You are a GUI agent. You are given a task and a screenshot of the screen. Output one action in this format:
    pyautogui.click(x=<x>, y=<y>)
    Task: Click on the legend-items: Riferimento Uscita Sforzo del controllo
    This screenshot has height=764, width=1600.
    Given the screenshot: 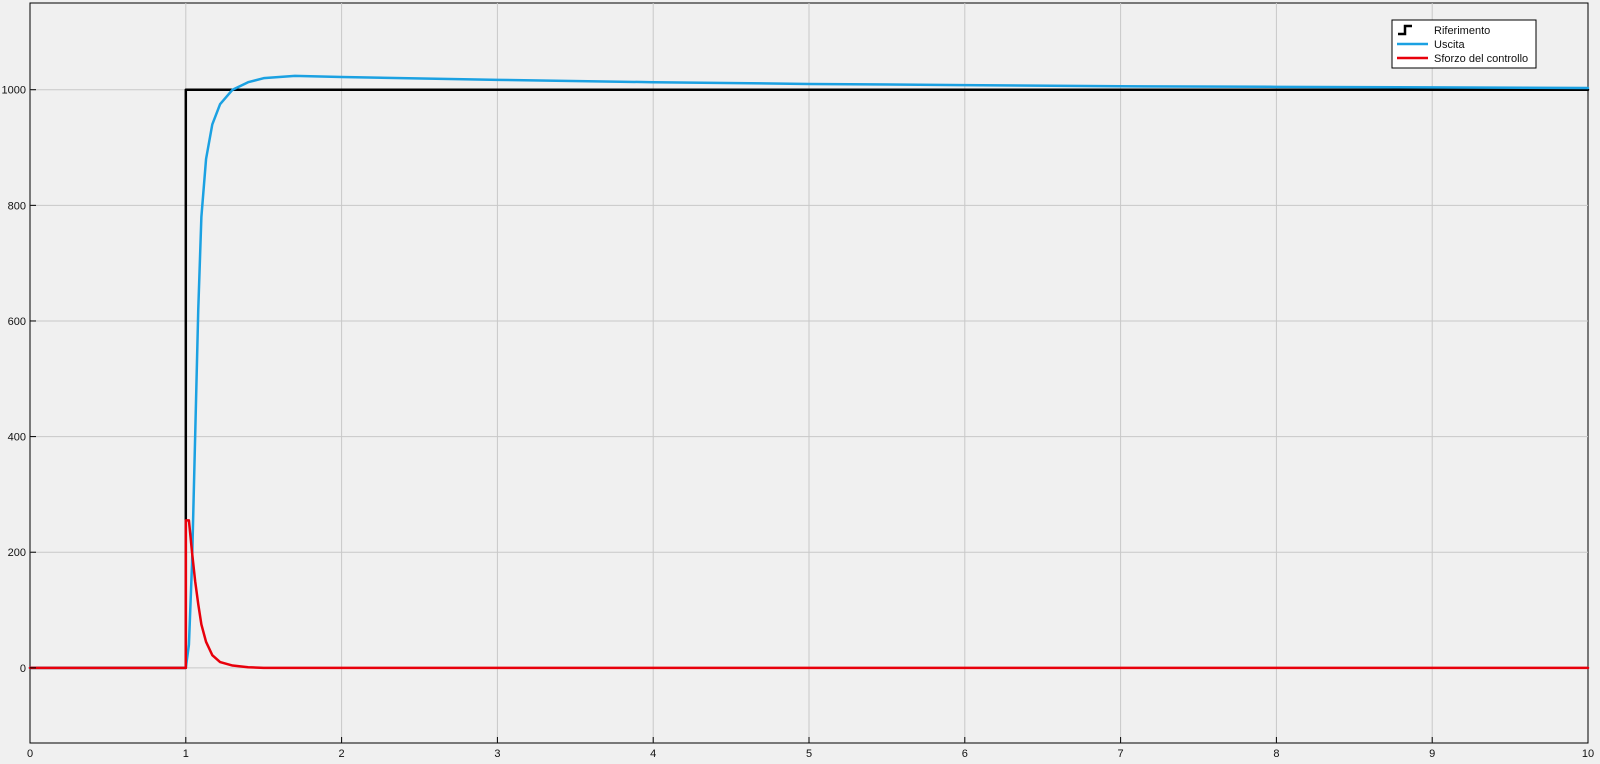 What is the action you would take?
    pyautogui.click(x=1462, y=44)
    